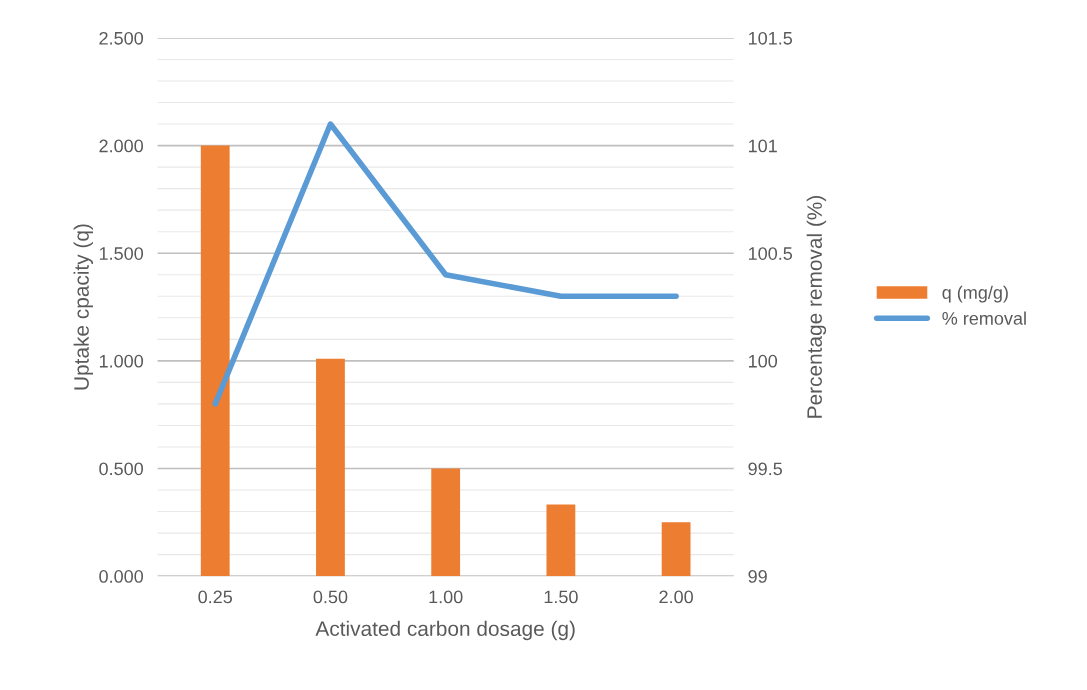 This screenshot has height=690, width=1087. I want to click on legend-label: q (mg/g), so click(975, 294).